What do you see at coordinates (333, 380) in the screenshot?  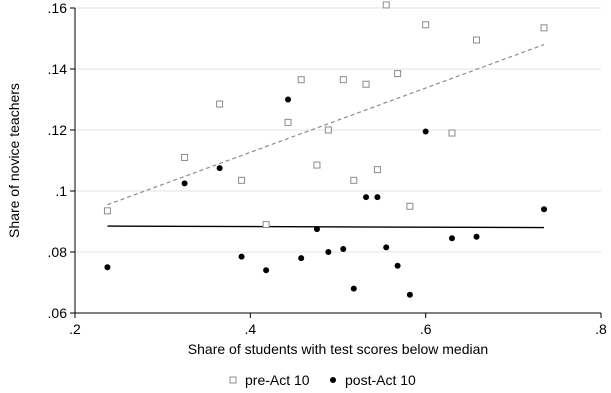 I see `legend-dot-icon` at bounding box center [333, 380].